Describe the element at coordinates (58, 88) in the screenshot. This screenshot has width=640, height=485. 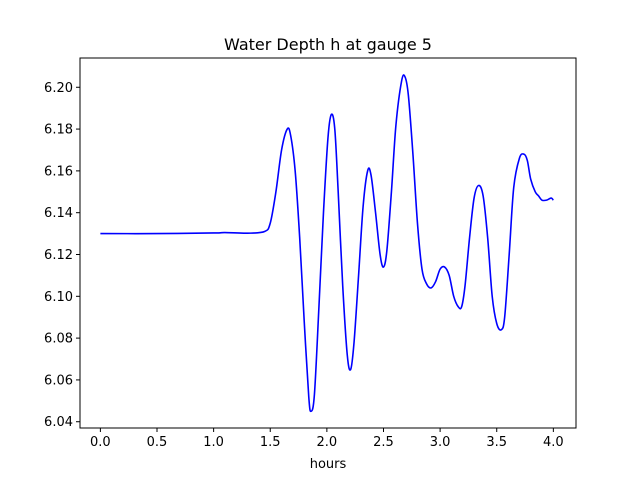
I see `y-tick-label: 6.20` at that location.